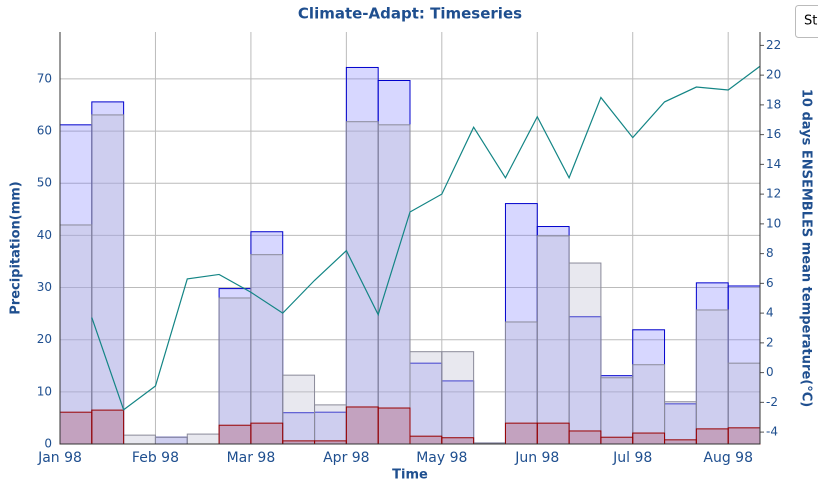  I want to click on y2-tick-label: 12, so click(773, 194).